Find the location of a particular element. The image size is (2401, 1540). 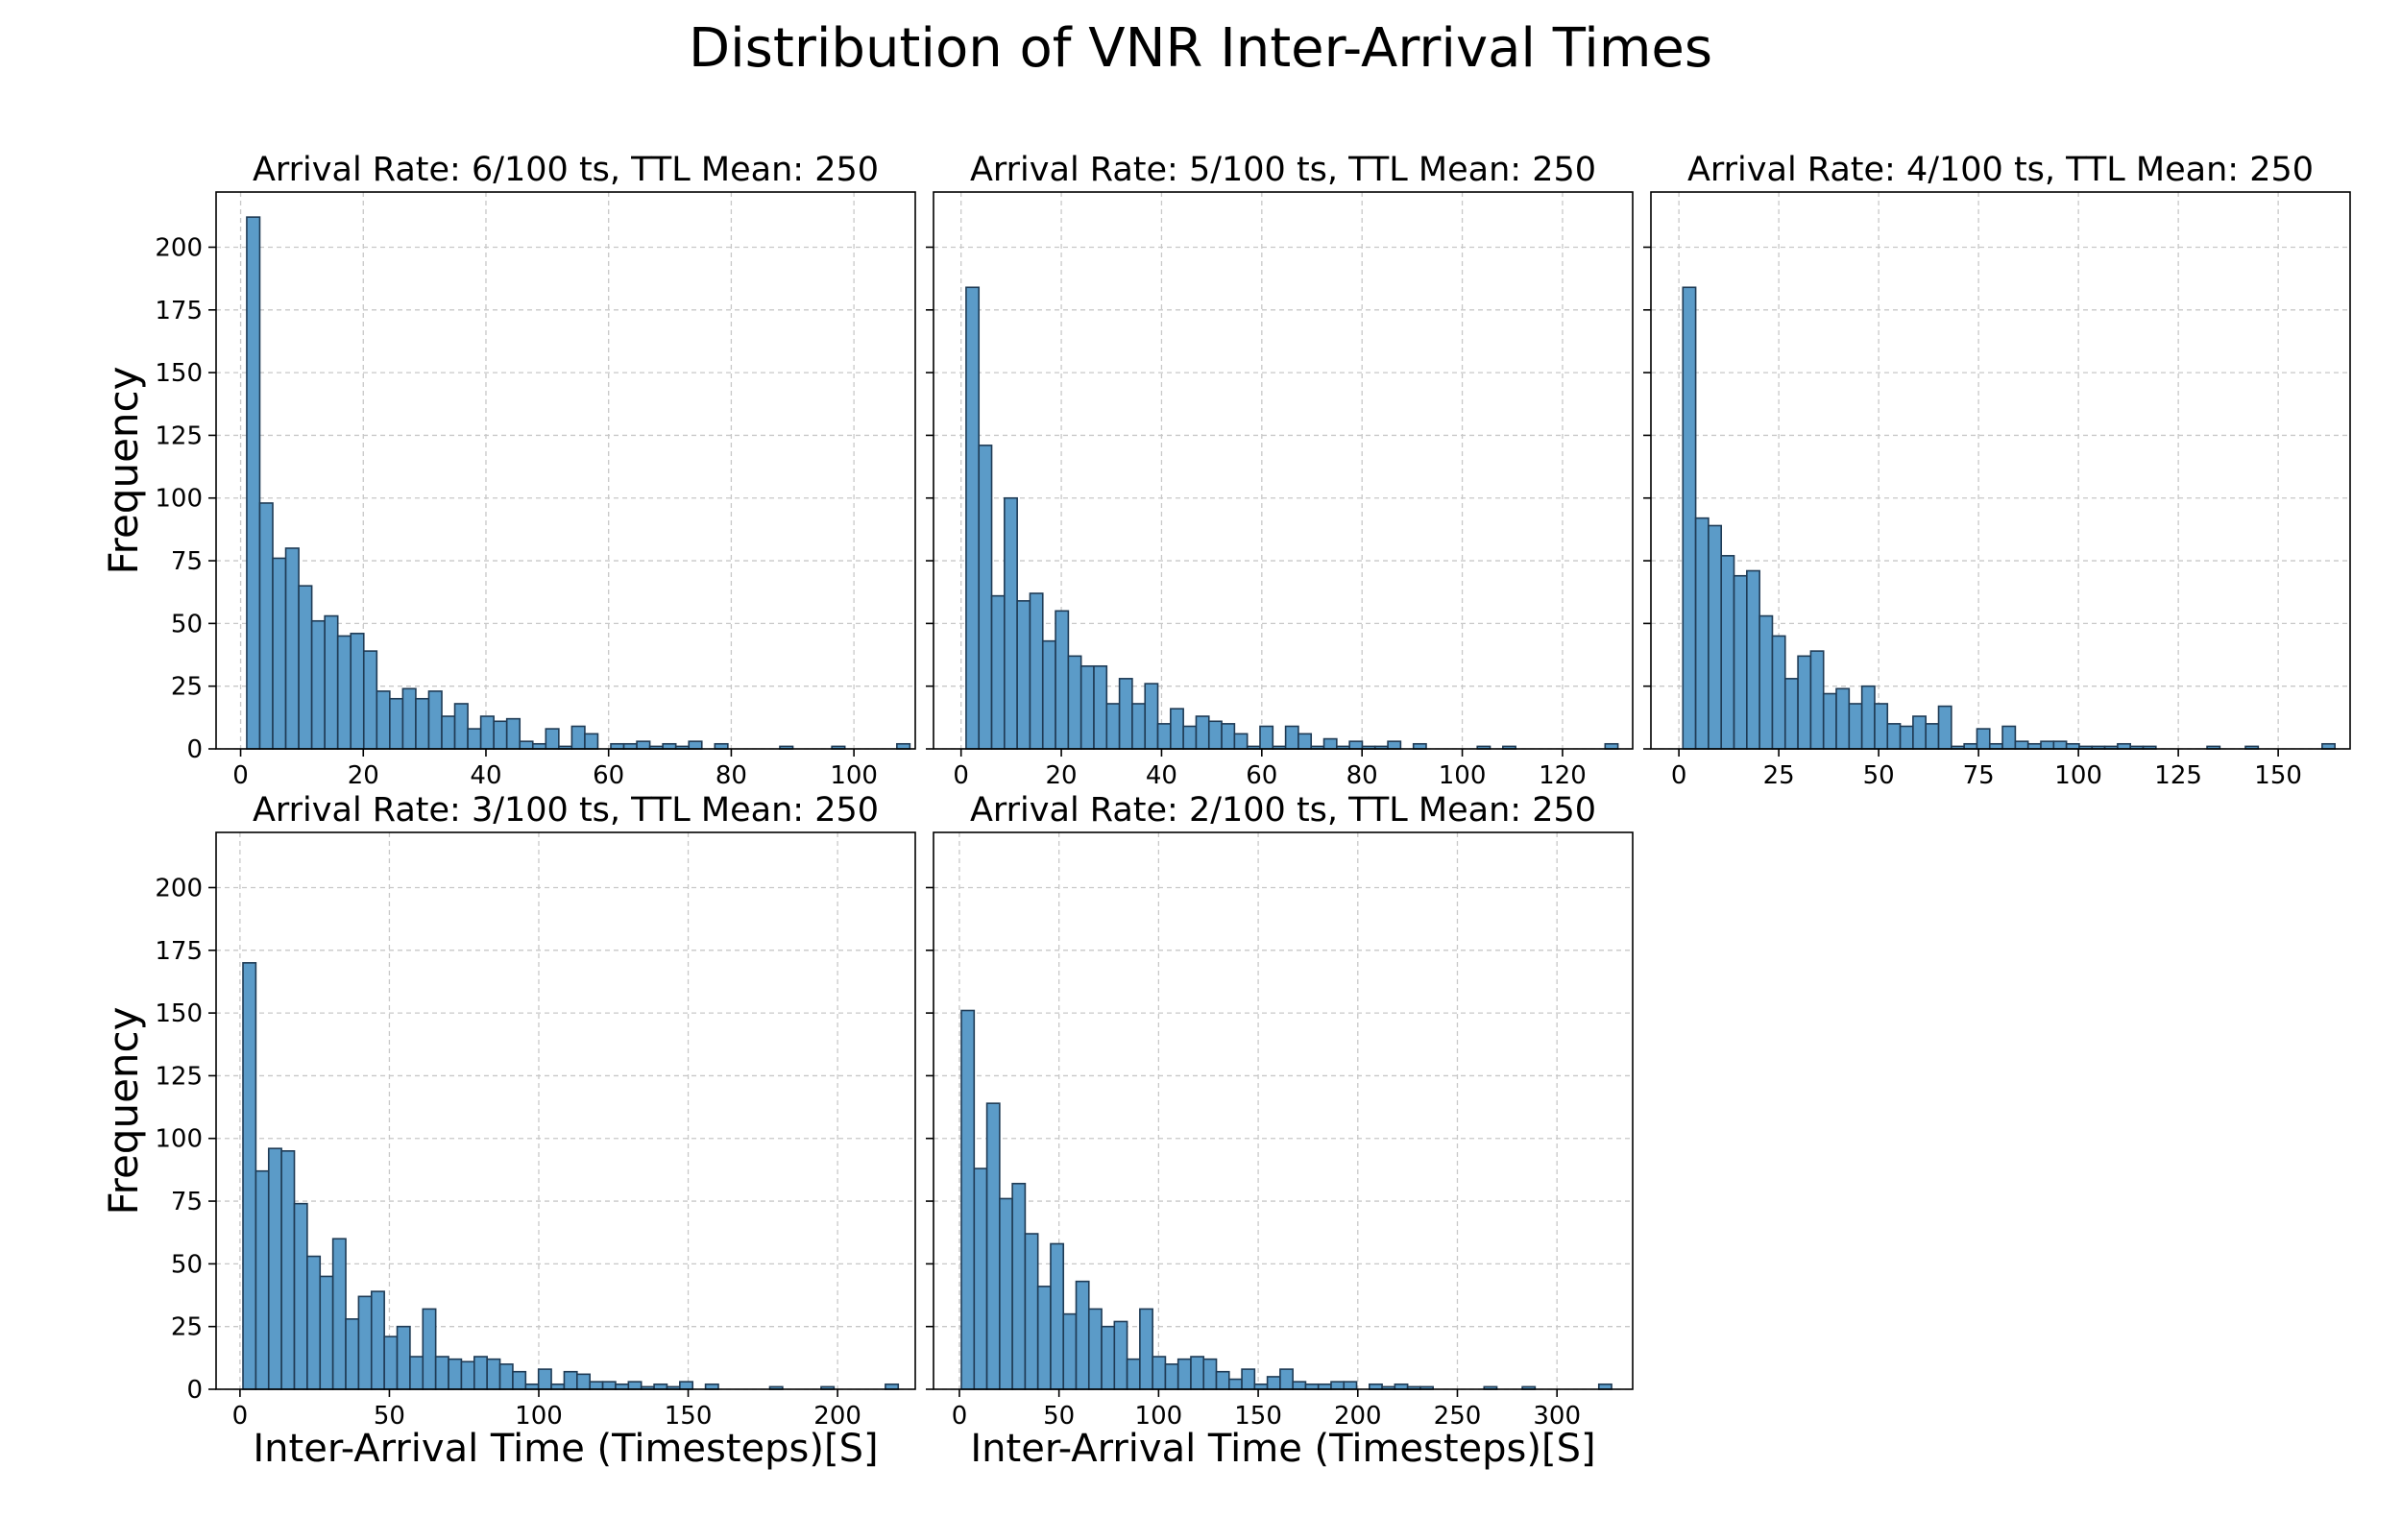

x-tick-label: 150 is located at coordinates (689, 1417).